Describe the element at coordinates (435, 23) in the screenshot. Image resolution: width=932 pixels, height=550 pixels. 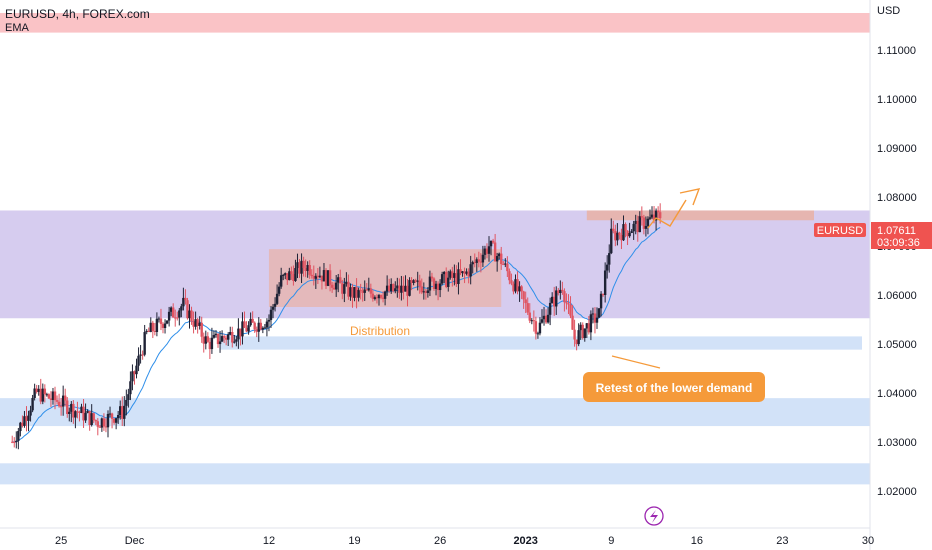
I see `zone-supply` at that location.